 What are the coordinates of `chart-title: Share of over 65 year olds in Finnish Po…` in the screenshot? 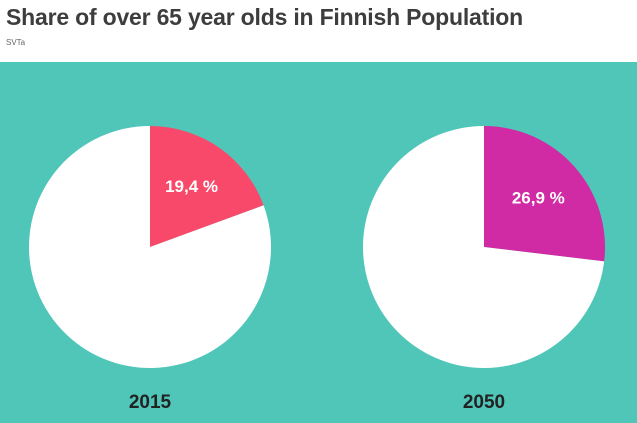 It's located at (264, 17).